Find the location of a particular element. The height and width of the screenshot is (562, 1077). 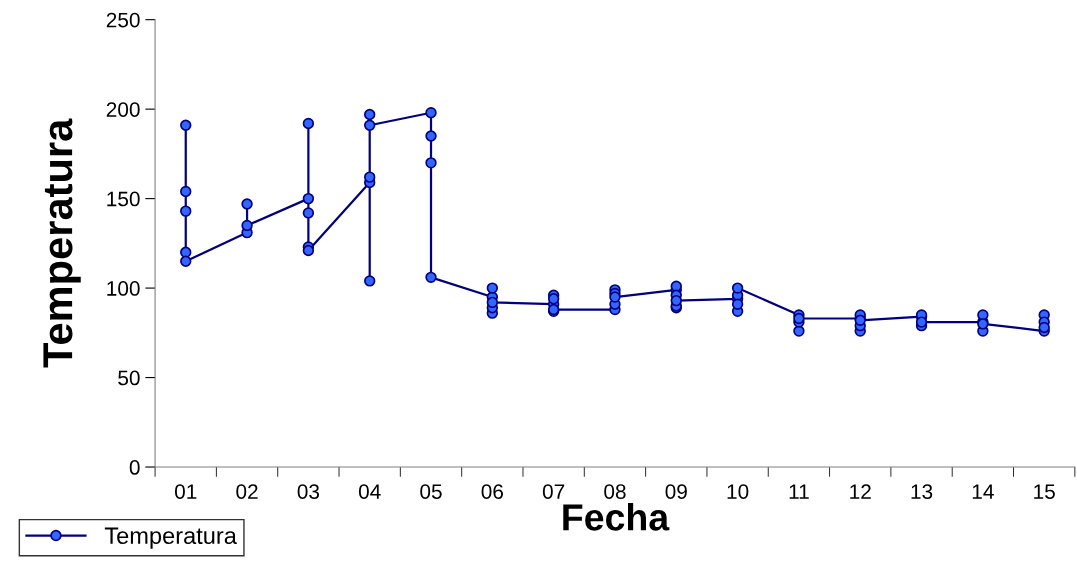

x-tick-label: 06 is located at coordinates (492, 491).